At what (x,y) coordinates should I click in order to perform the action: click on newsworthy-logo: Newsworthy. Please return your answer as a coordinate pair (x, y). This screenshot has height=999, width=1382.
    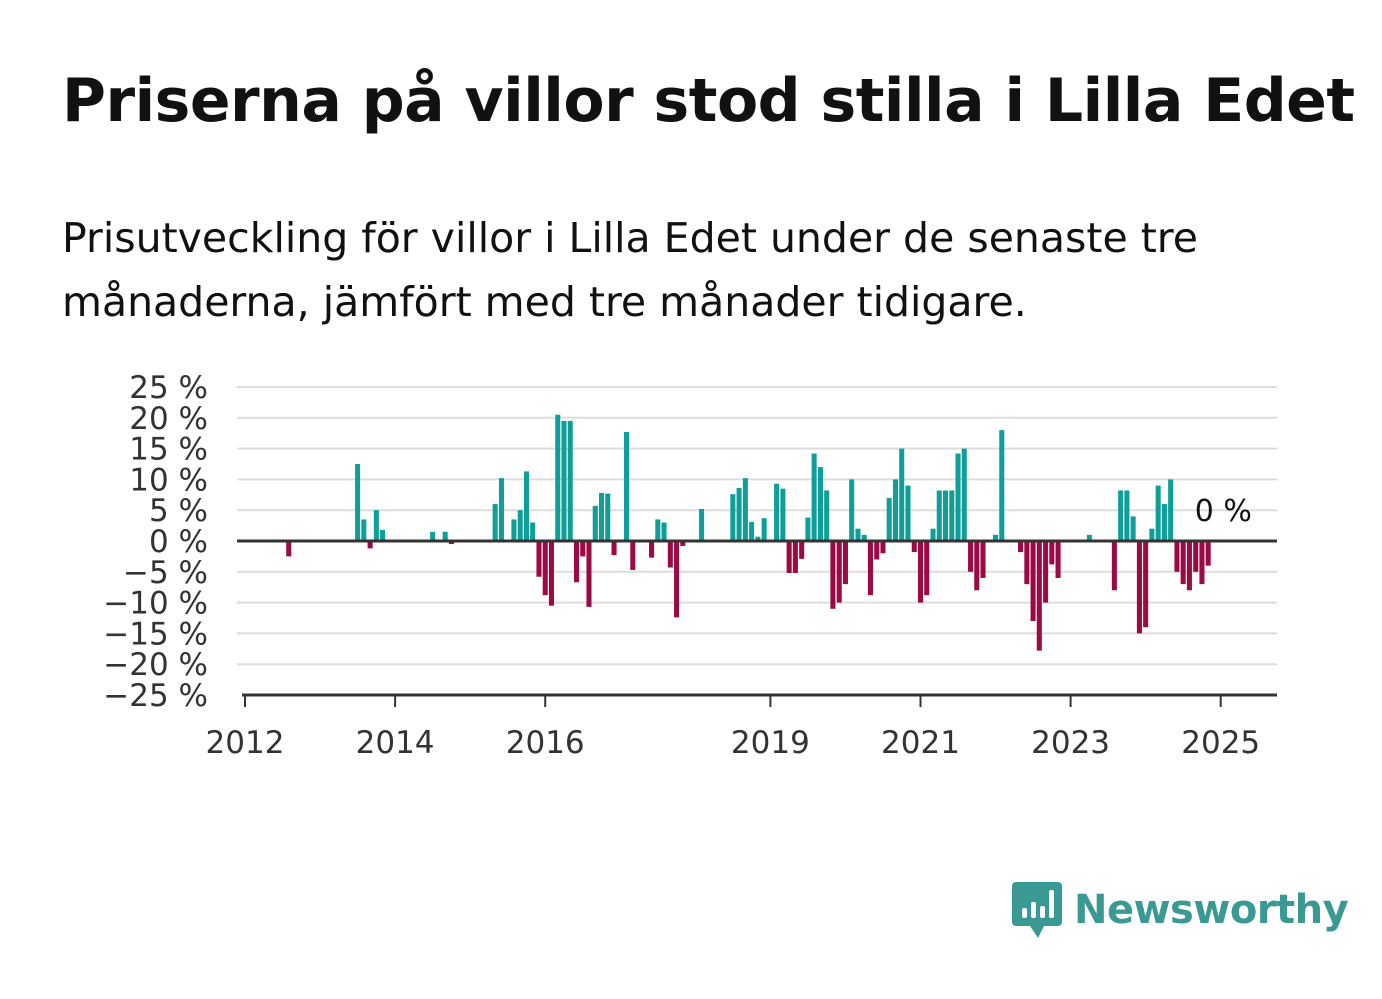
    Looking at the image, I should click on (1179, 910).